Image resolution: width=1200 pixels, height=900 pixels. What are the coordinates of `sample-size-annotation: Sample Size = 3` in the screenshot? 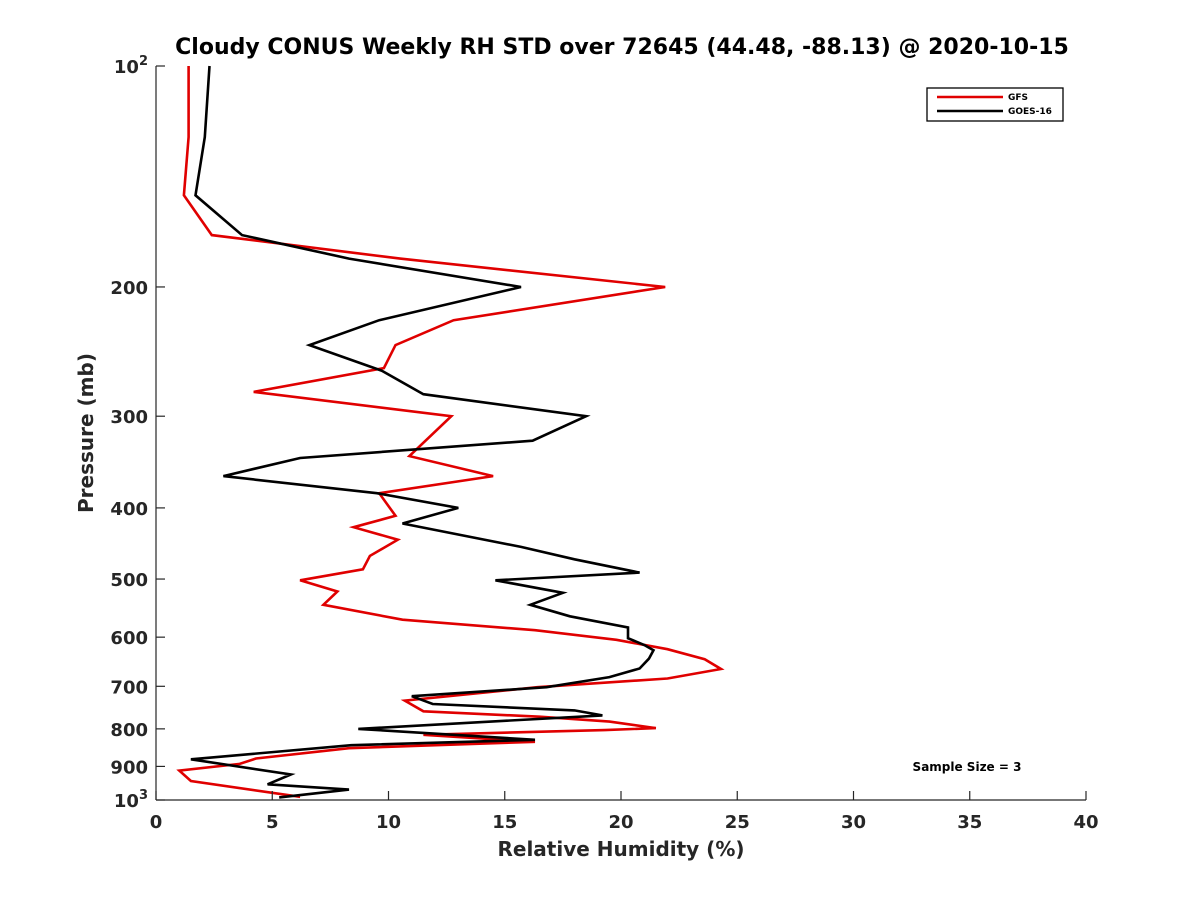 It's located at (967, 767).